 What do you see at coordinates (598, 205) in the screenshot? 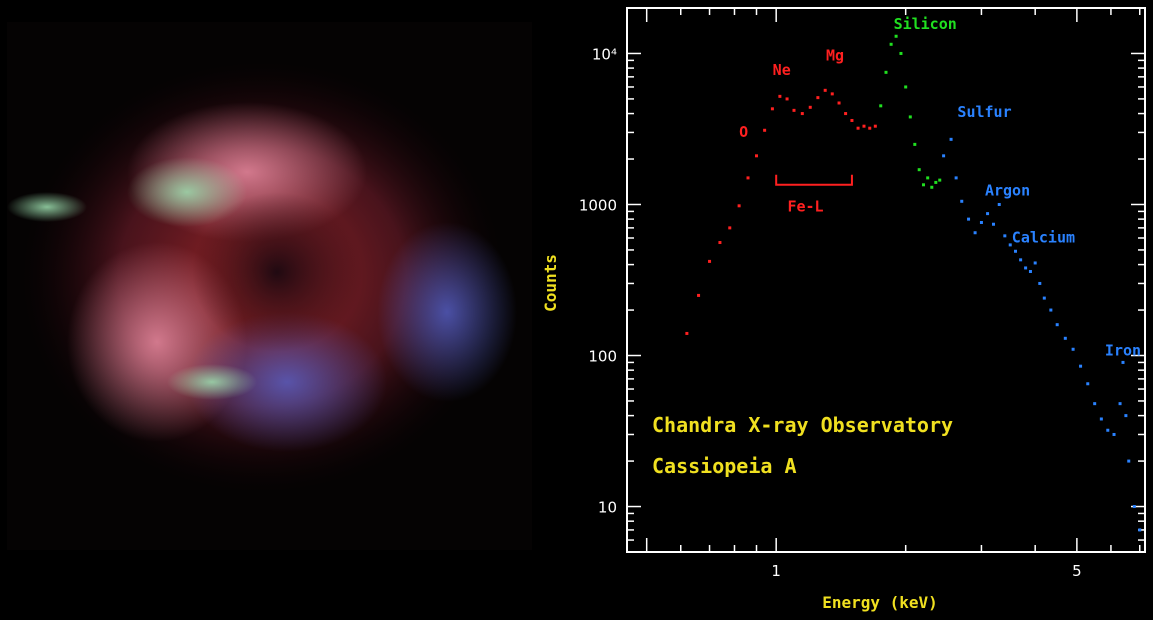
I see `y-tick-label: 1000` at bounding box center [598, 205].